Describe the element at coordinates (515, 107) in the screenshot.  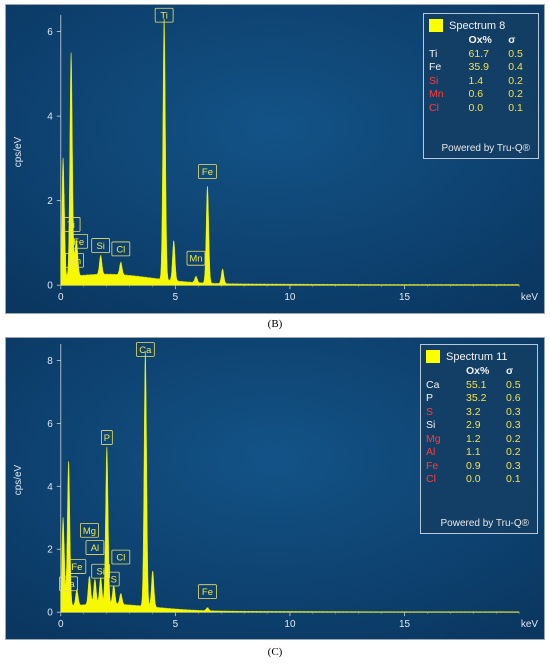
I see `legend-sigma-value: 0.1` at that location.